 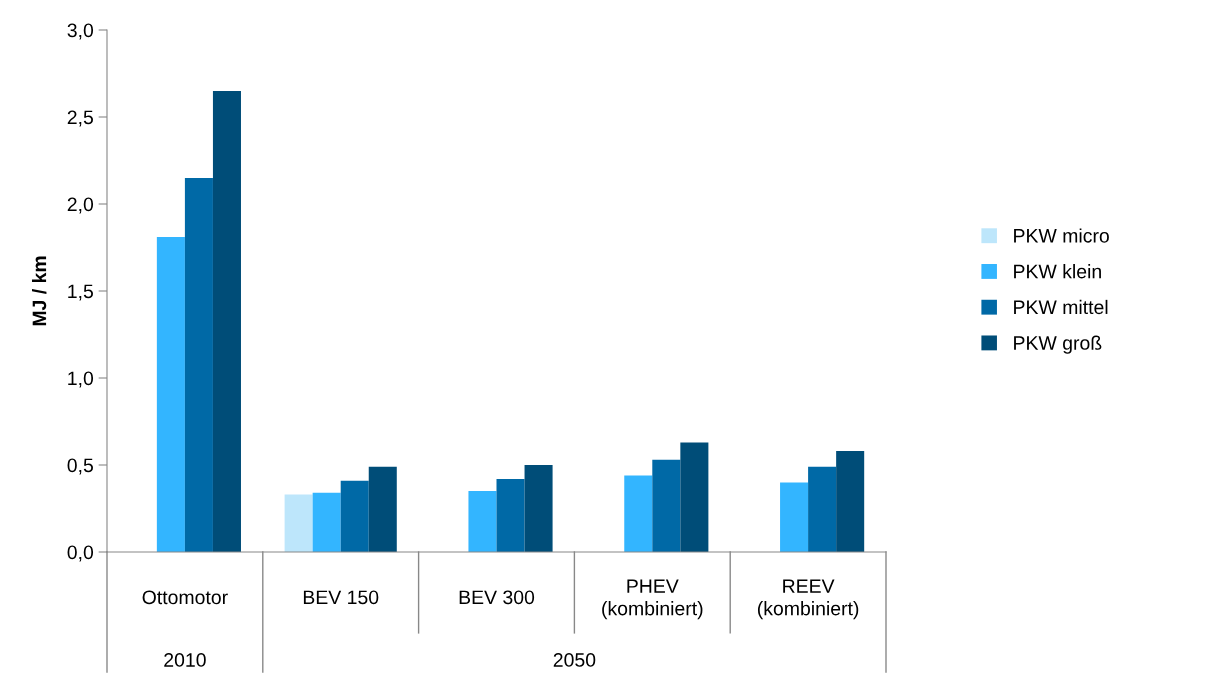 I want to click on x-tick-label: BEV 150, so click(x=341, y=597).